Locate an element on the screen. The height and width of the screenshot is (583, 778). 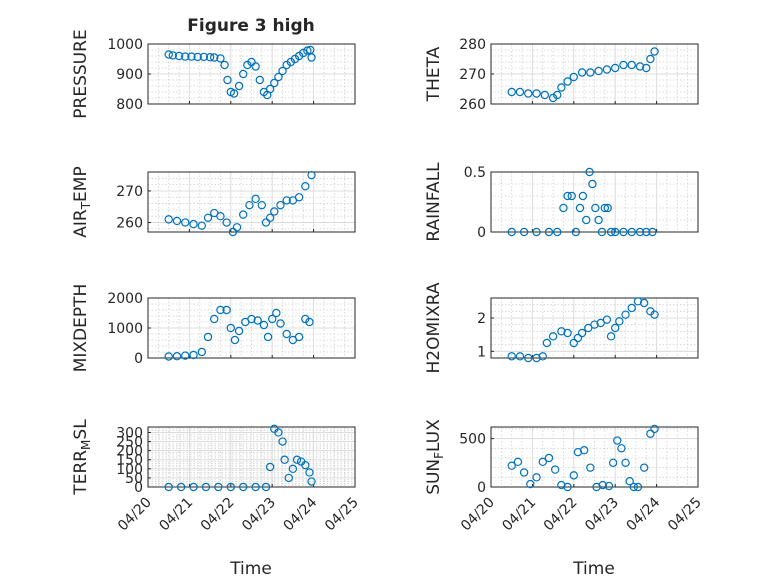
x-tick-label: 04/24 is located at coordinates (301, 514).